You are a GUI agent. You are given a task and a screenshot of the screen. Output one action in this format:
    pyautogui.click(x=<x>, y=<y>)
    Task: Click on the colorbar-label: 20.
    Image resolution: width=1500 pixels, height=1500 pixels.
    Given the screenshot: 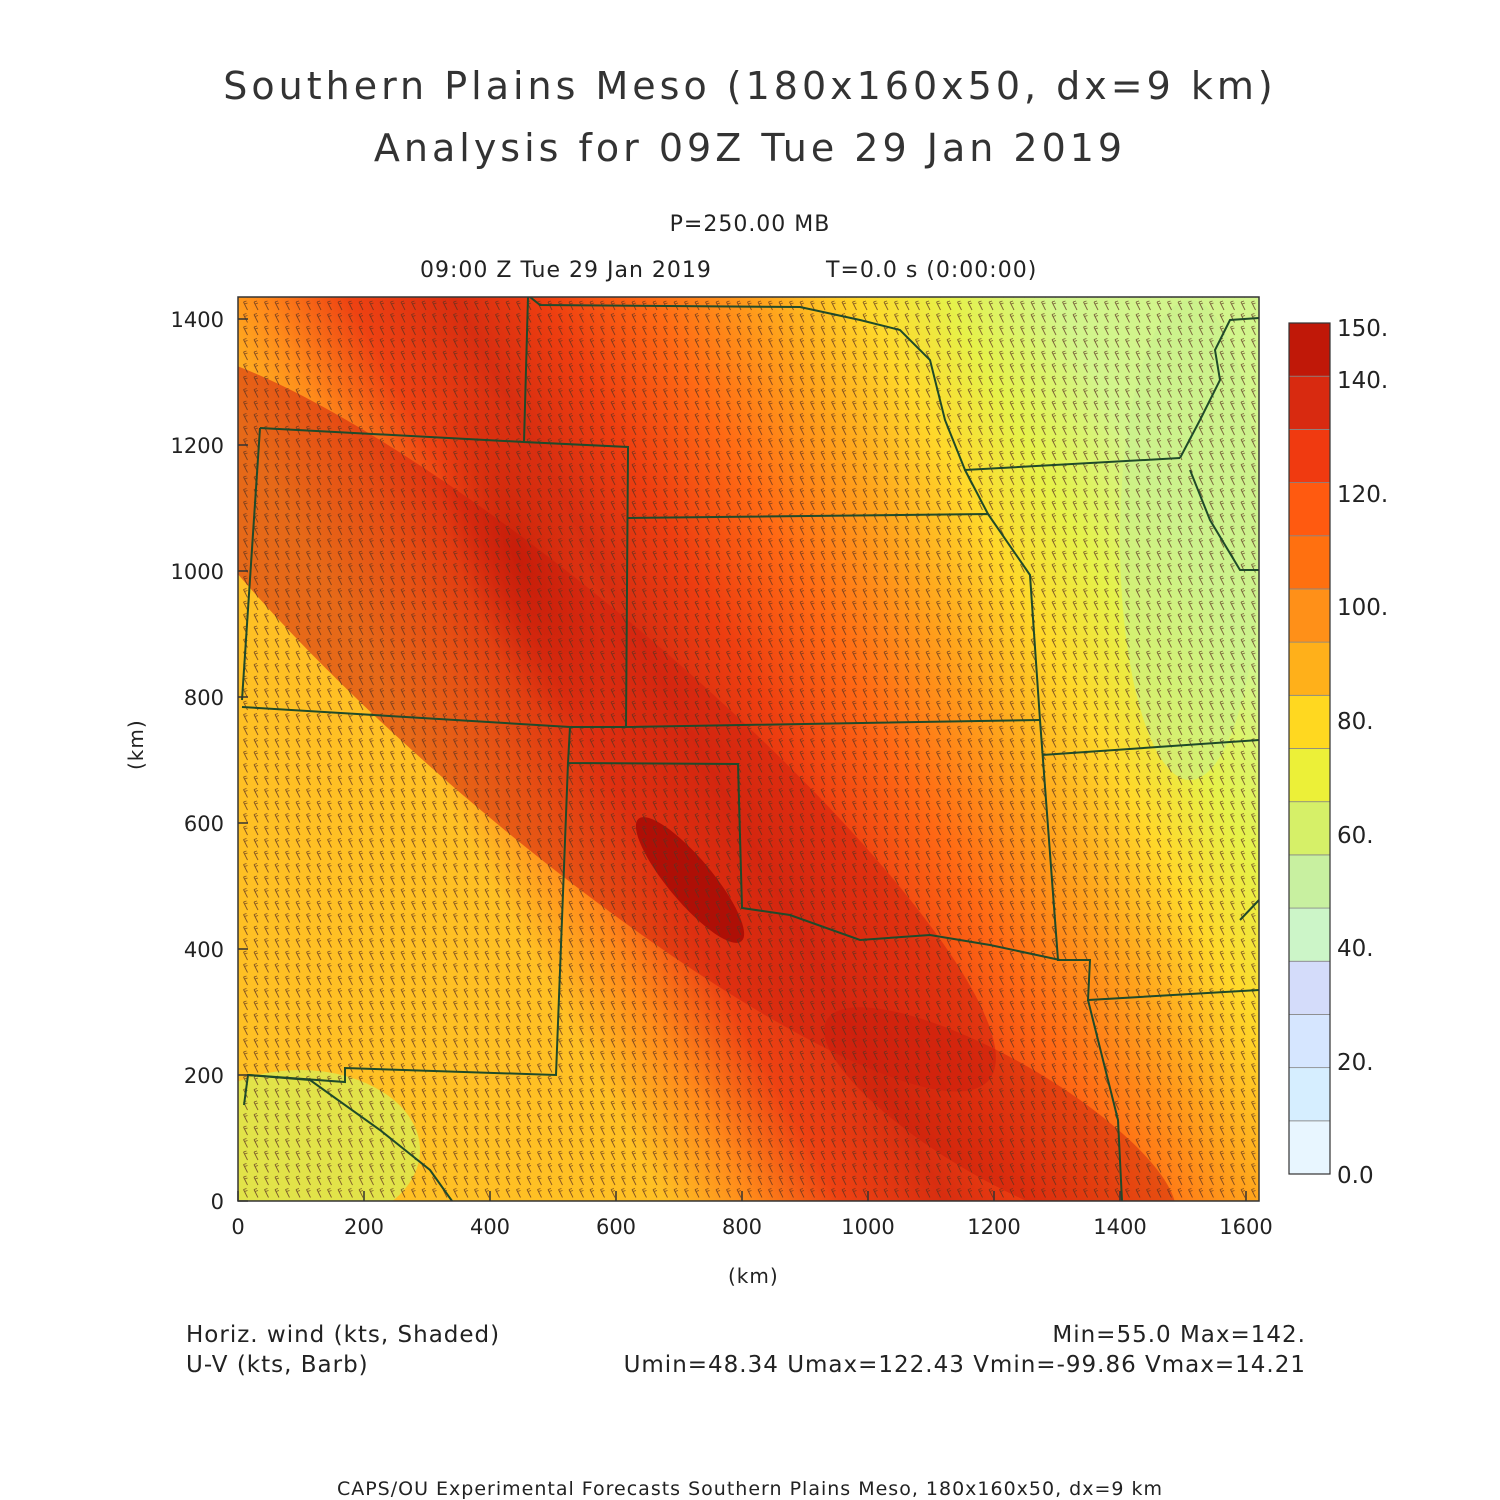 What is the action you would take?
    pyautogui.click(x=1355, y=1063)
    